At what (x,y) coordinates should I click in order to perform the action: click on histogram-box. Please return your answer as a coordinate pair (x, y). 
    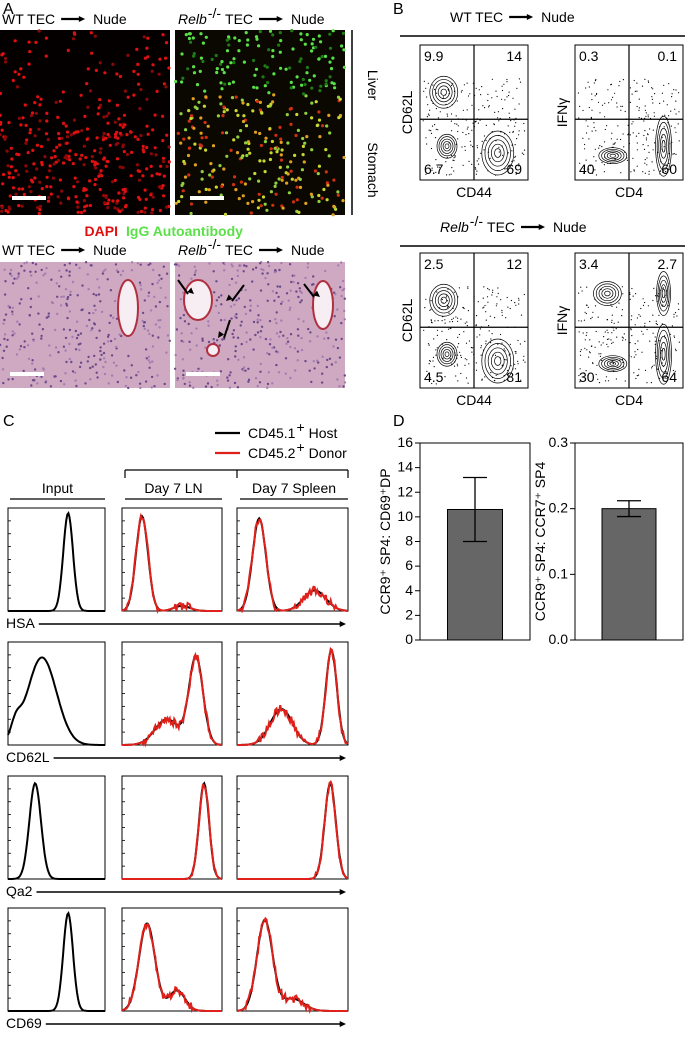
    Looking at the image, I should click on (56, 559).